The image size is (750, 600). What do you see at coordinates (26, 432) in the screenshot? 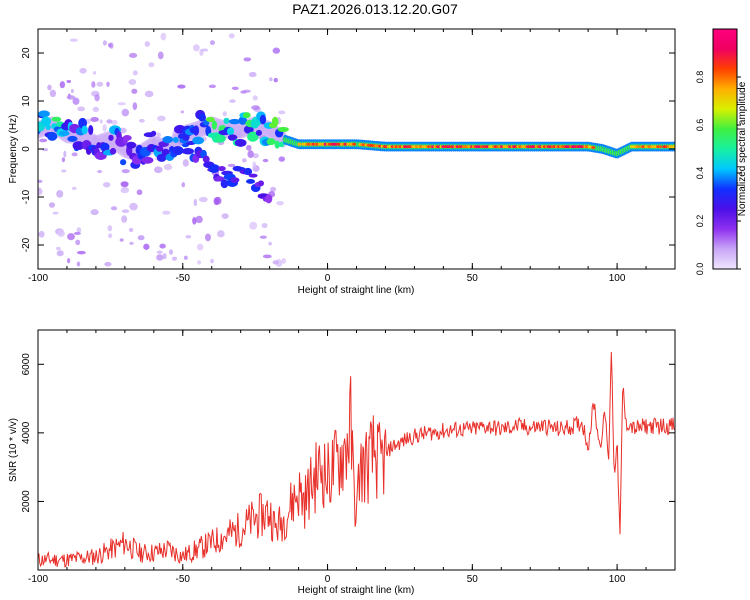
I see `snr-ytick-label: 4000` at bounding box center [26, 432].